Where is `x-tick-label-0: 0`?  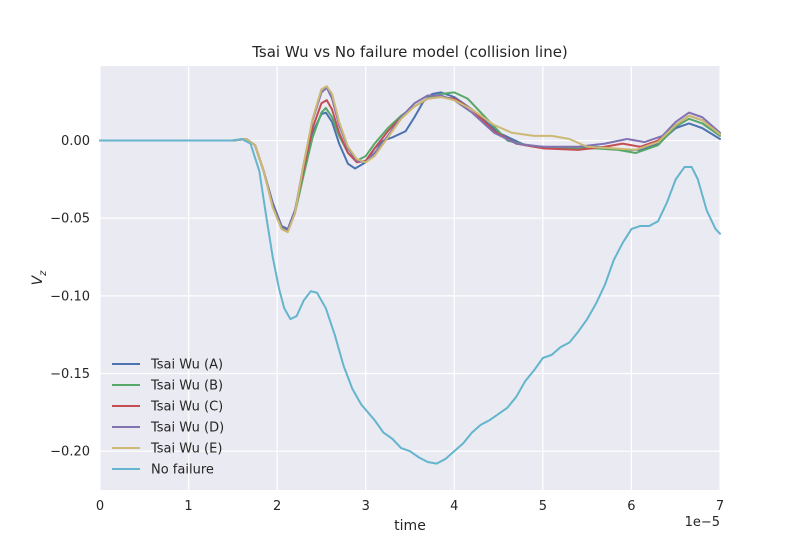
x-tick-label-0: 0 is located at coordinates (100, 506).